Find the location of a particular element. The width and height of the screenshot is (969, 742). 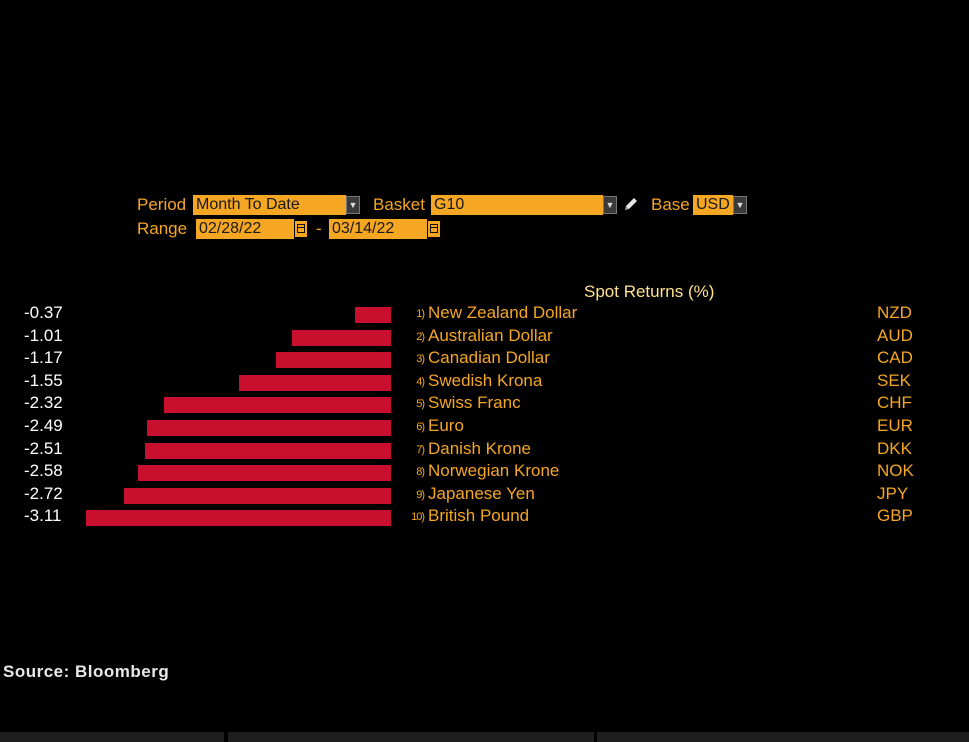

return-value: -2.51 is located at coordinates (43, 448).